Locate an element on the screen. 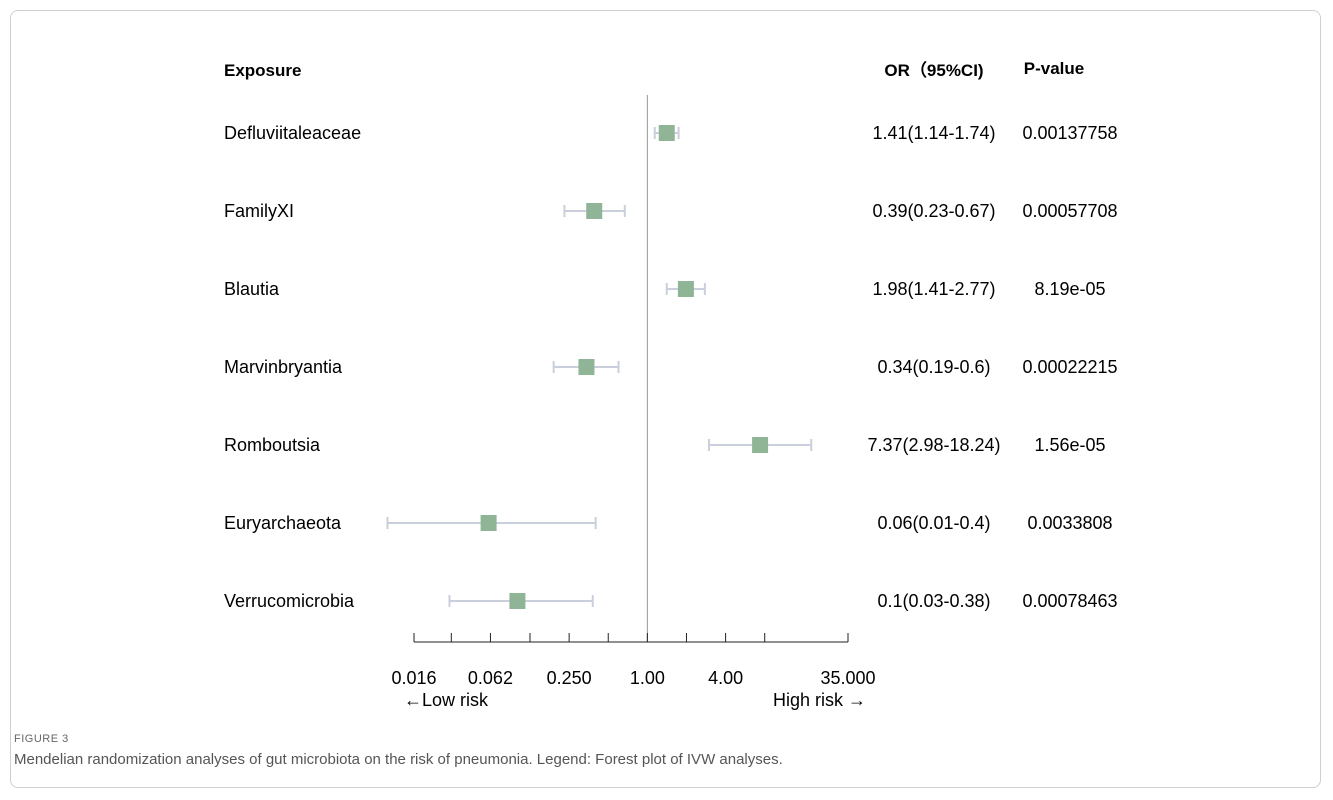  p-value: 0.00057708 is located at coordinates (1069, 211).